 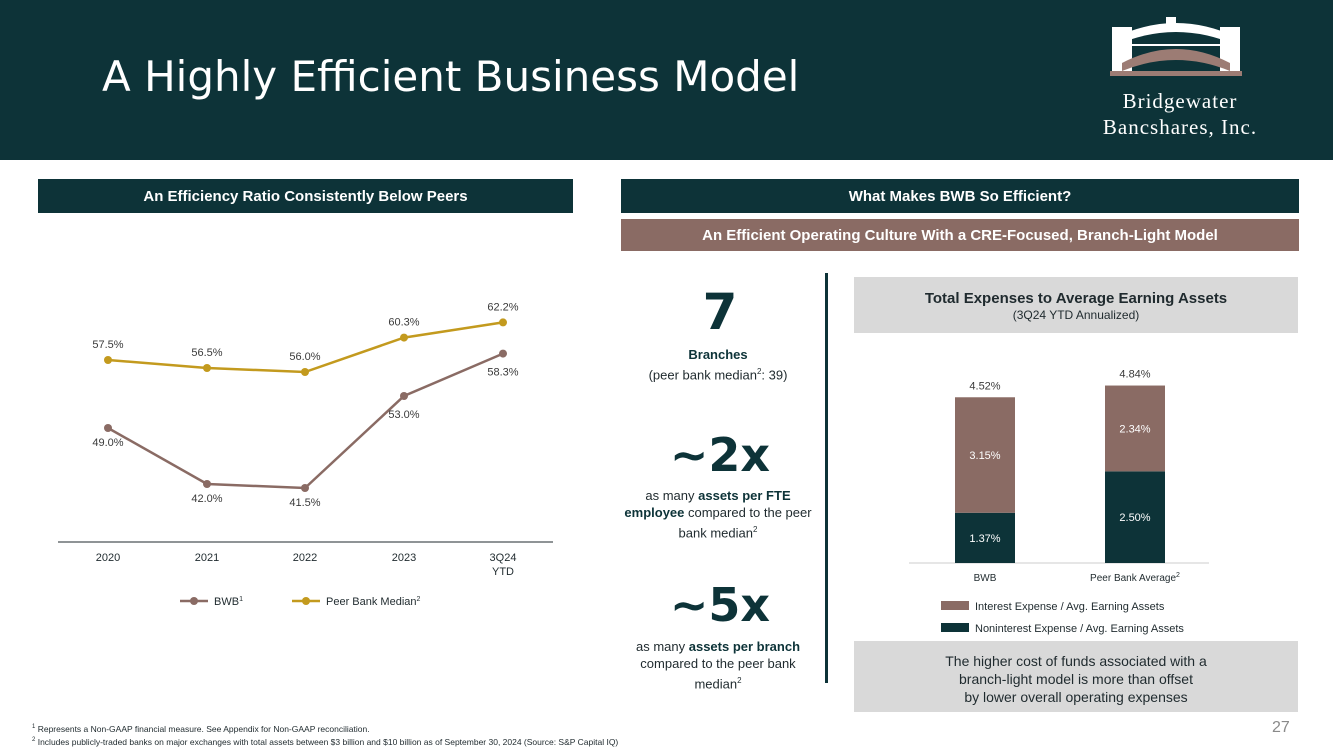 What do you see at coordinates (1070, 607) in the screenshot?
I see `legend-label: Interest Expense / Avg. Earning Assets` at bounding box center [1070, 607].